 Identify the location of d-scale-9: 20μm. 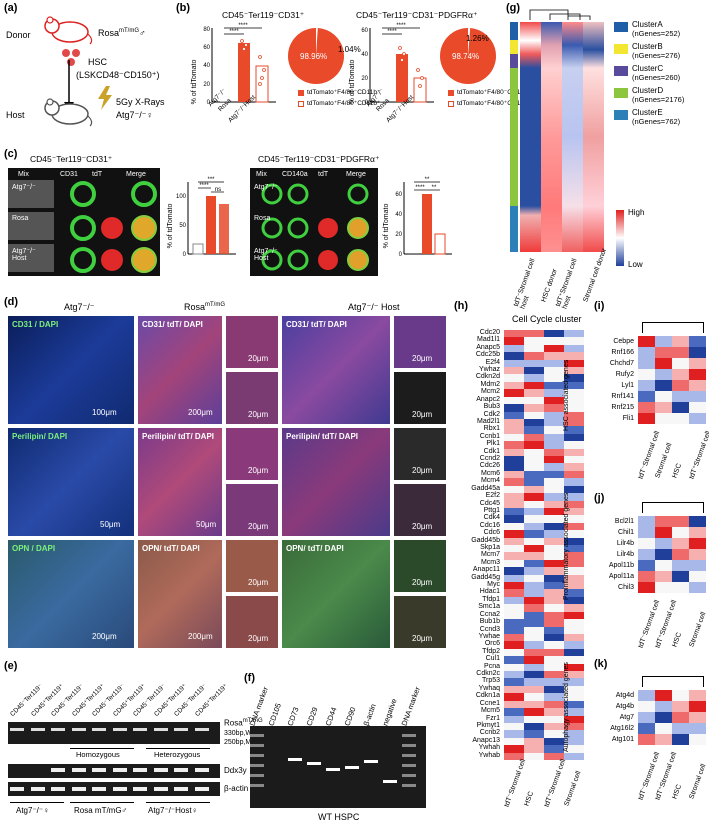
(258, 470).